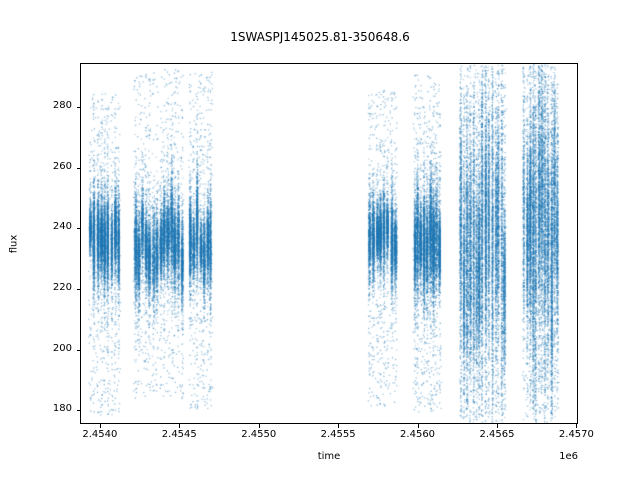 The height and width of the screenshot is (480, 640). What do you see at coordinates (62, 227) in the screenshot?
I see `y-tick-label: 240` at bounding box center [62, 227].